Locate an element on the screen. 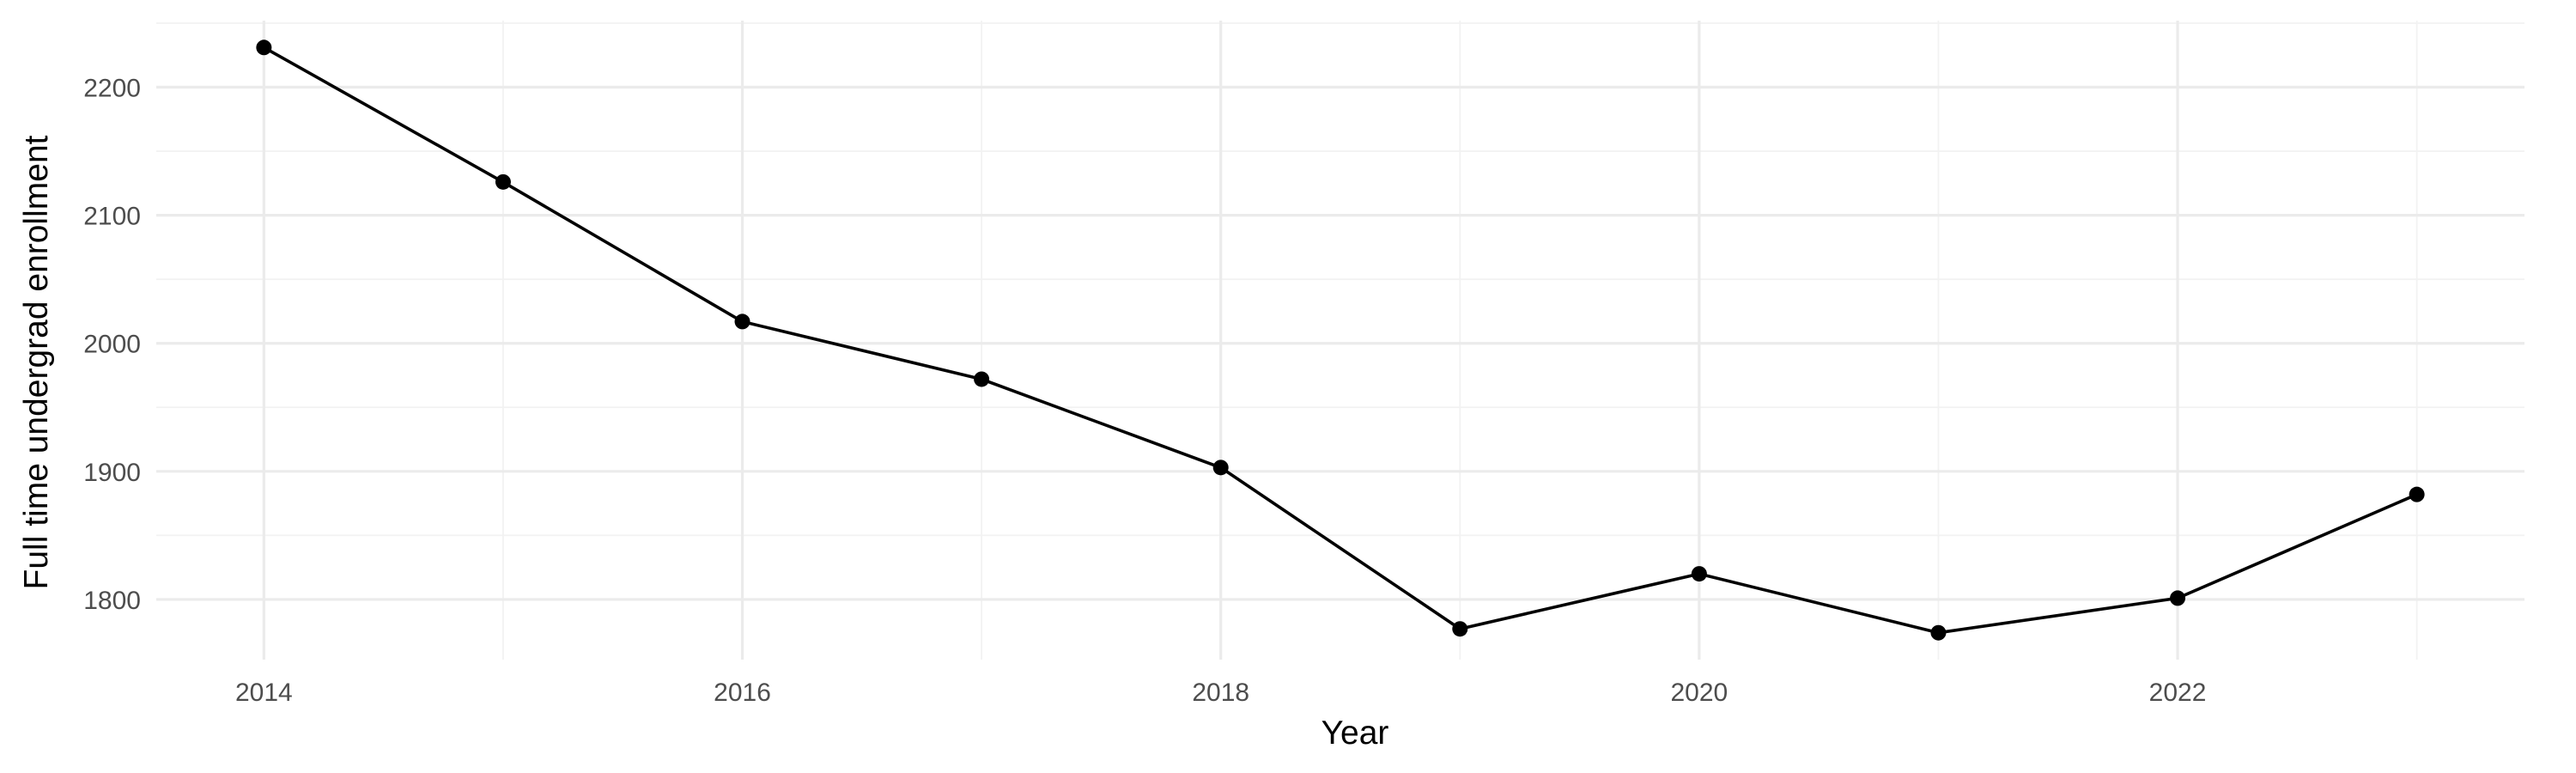 This screenshot has width=2576, height=773. x-tick-label: 2016 is located at coordinates (742, 693).